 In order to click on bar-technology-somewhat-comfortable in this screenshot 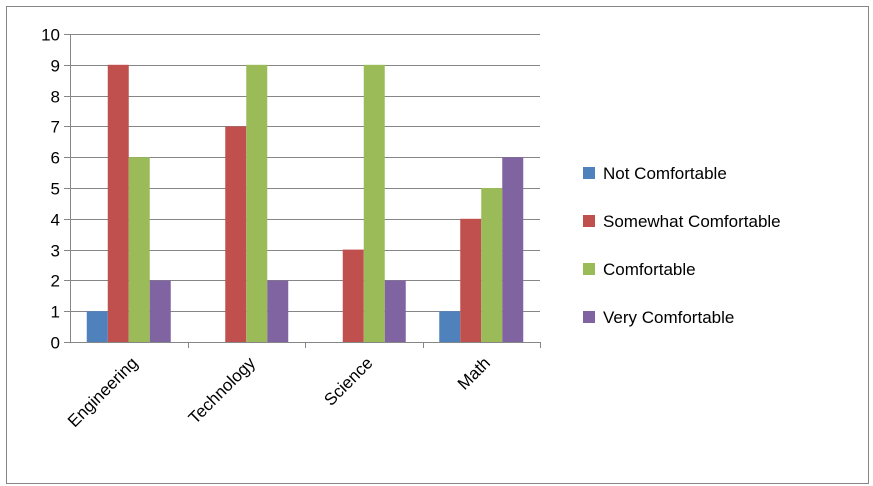, I will do `click(236, 234)`.